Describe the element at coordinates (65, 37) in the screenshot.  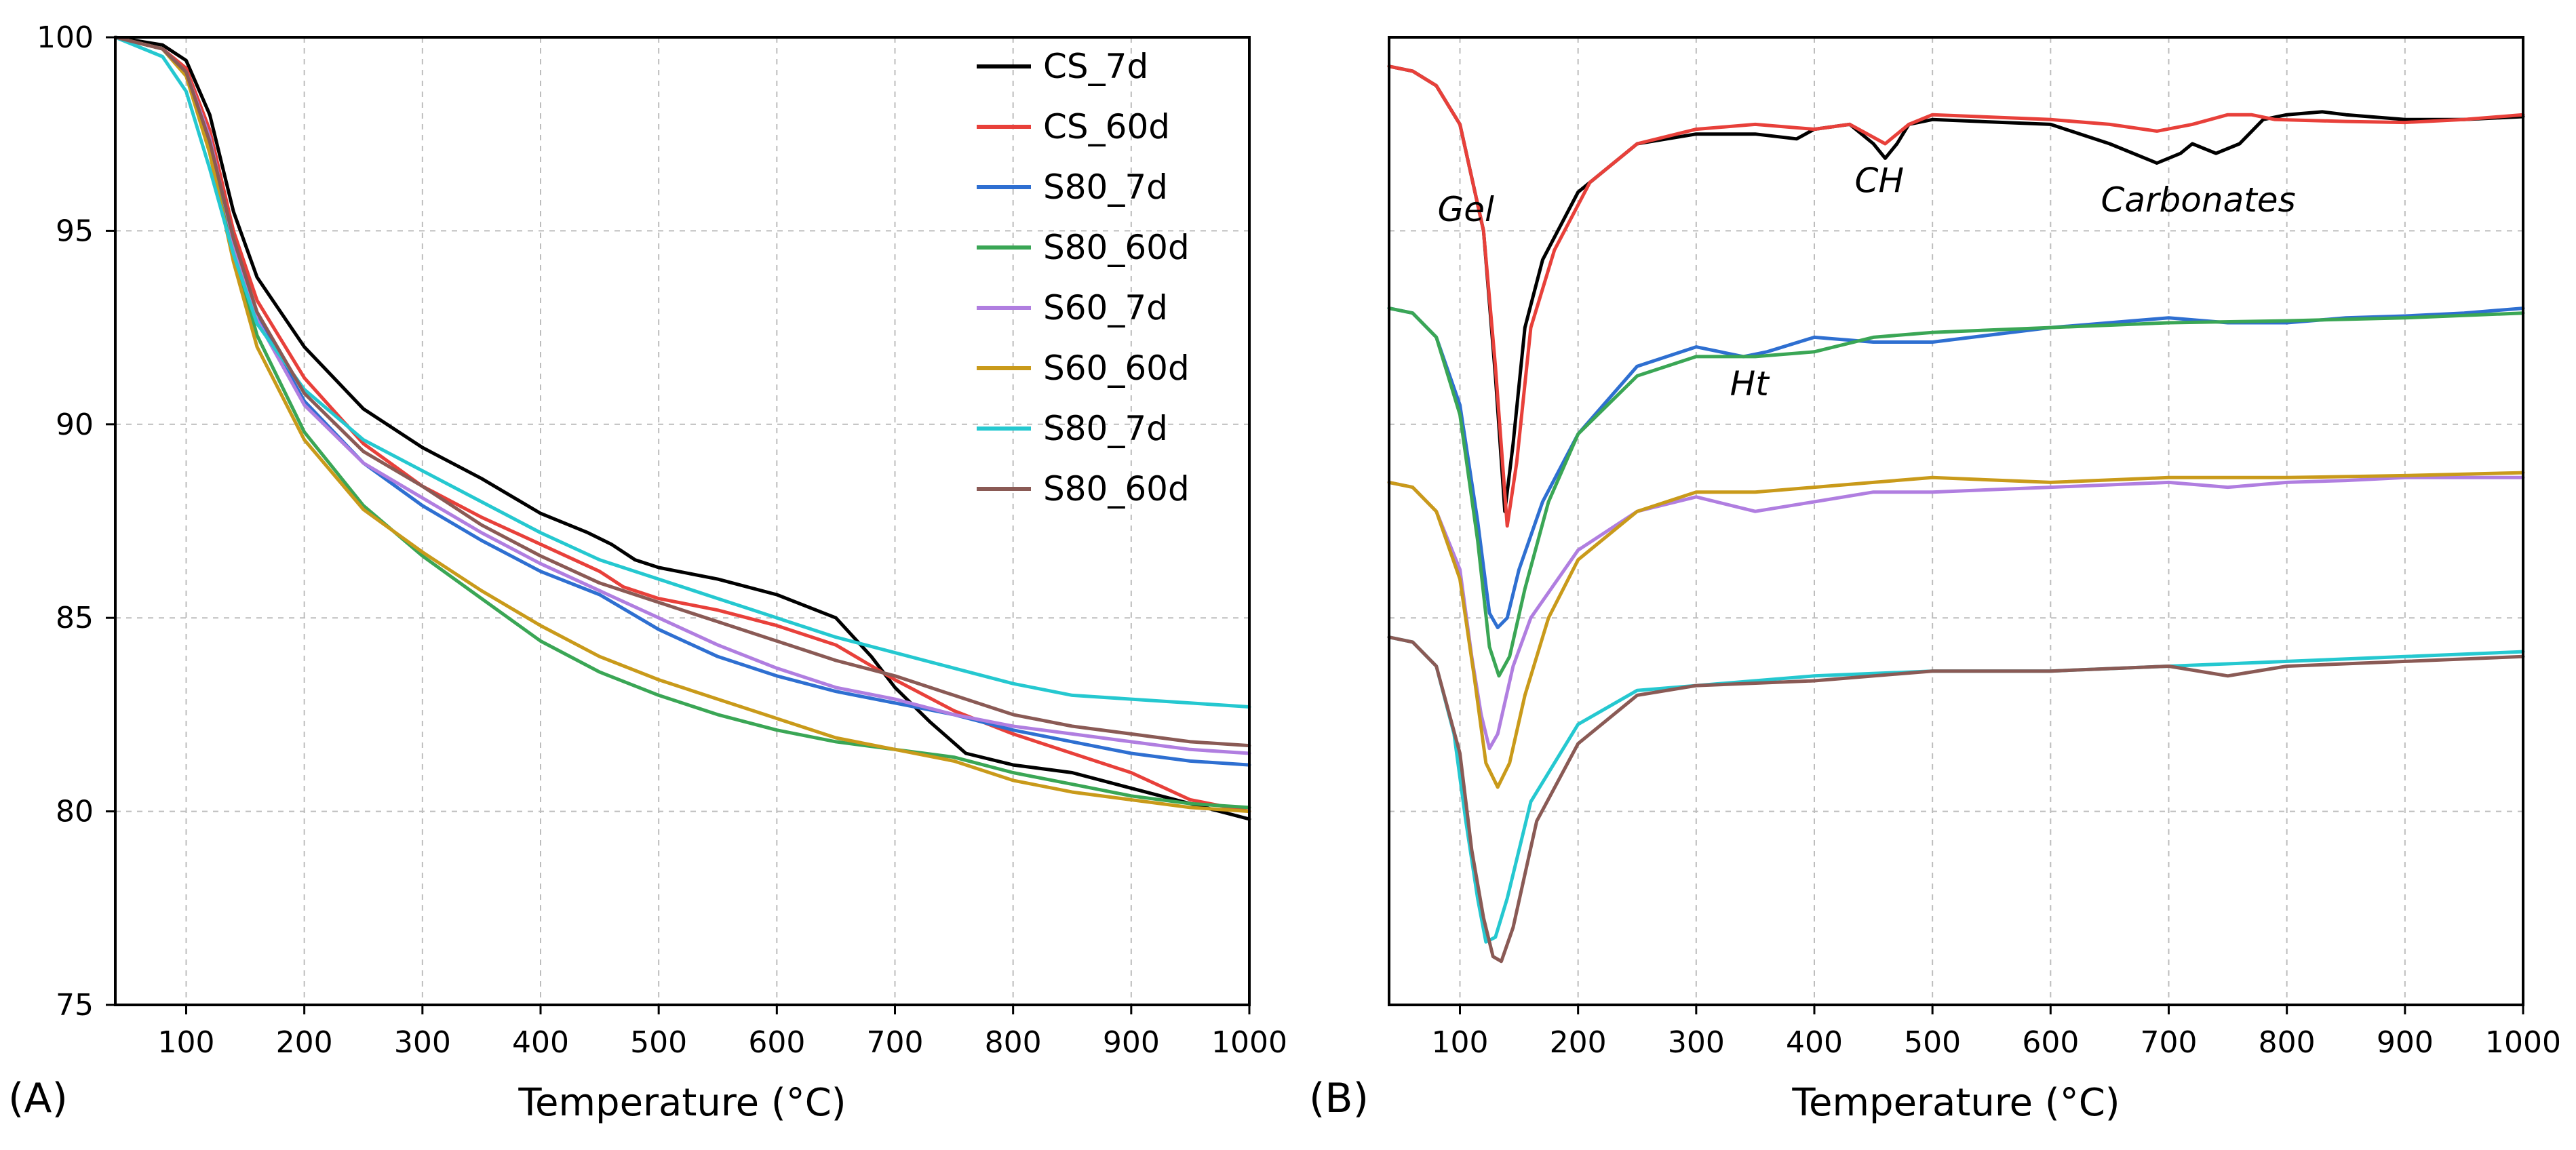
I see `y-tick-label: 100` at that location.